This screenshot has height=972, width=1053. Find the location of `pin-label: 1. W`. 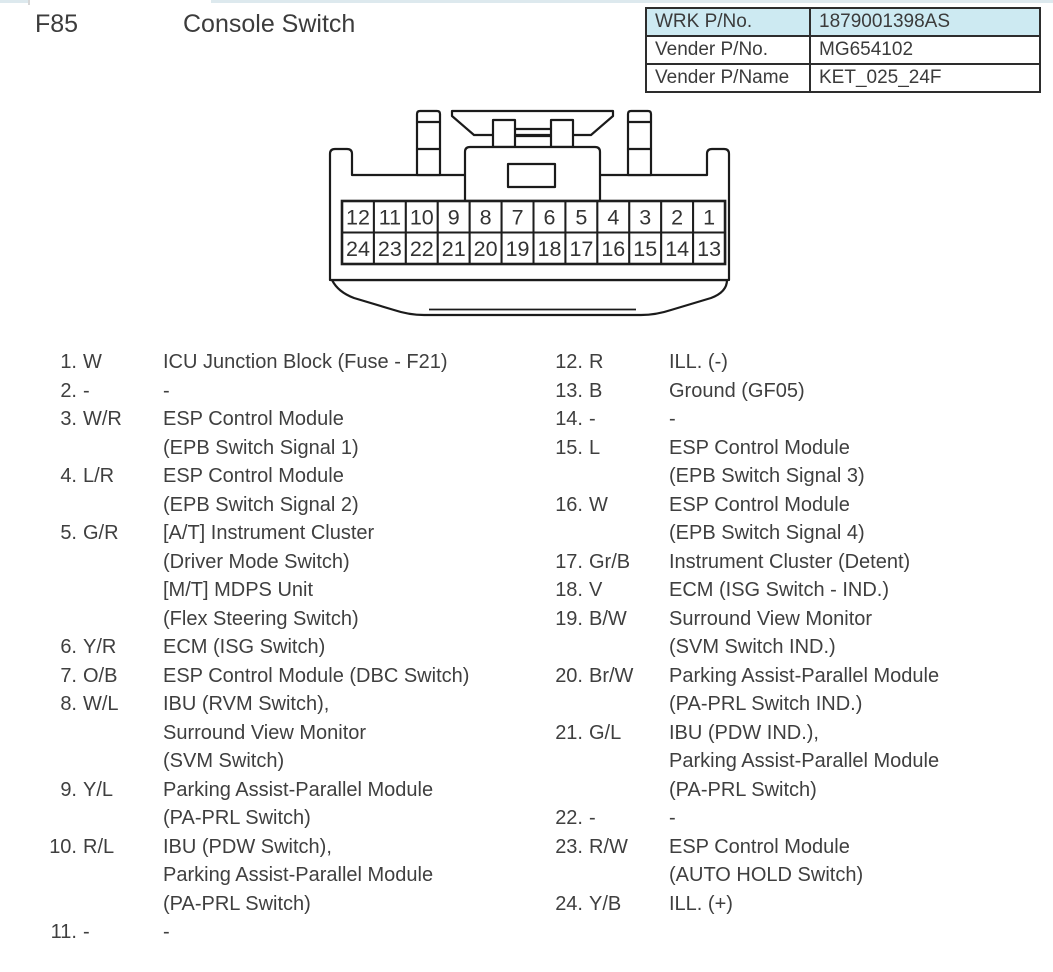

pin-label: 1. W is located at coordinates (104, 362).